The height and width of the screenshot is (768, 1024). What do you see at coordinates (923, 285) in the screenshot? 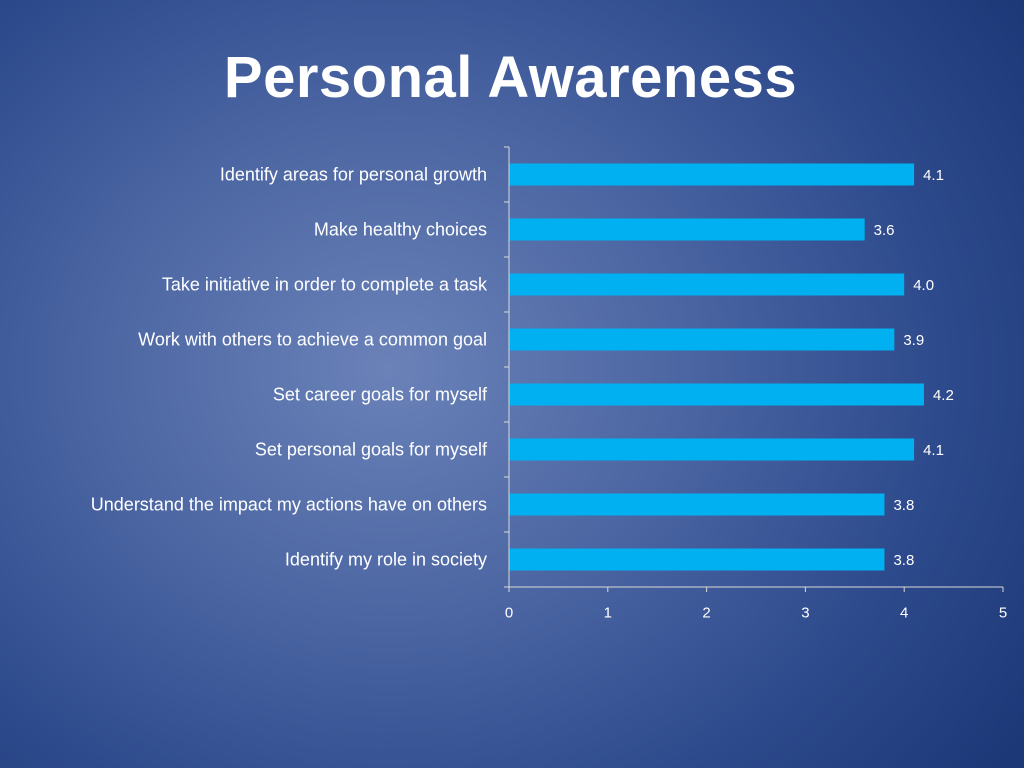
I see `value-label: 4.0` at bounding box center [923, 285].